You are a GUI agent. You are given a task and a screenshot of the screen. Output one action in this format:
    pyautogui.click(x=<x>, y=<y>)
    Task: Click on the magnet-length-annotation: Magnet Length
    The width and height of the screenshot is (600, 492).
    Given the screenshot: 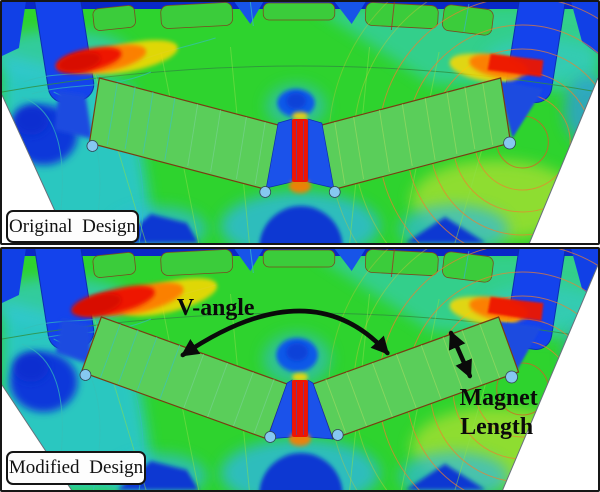 What is the action you would take?
    pyautogui.click(x=493, y=385)
    